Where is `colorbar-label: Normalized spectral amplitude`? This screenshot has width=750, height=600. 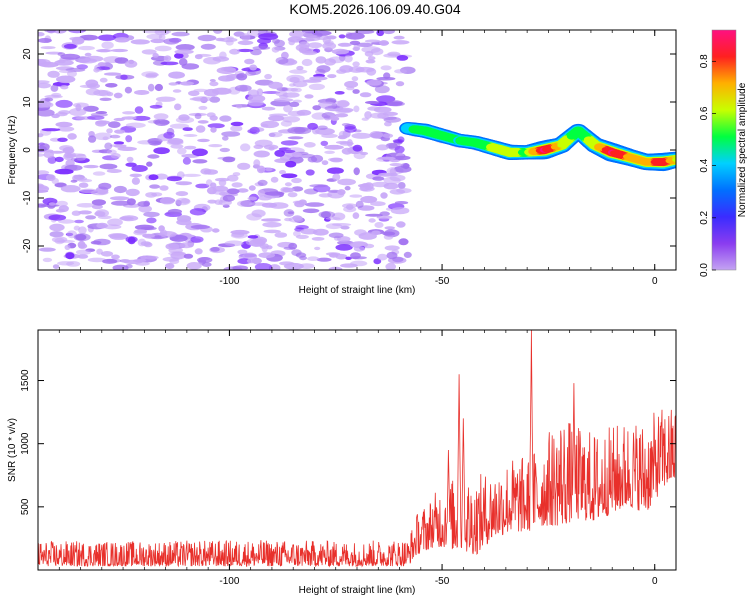
colorbar-label: Normalized spectral amplitude is located at coordinates (742, 149).